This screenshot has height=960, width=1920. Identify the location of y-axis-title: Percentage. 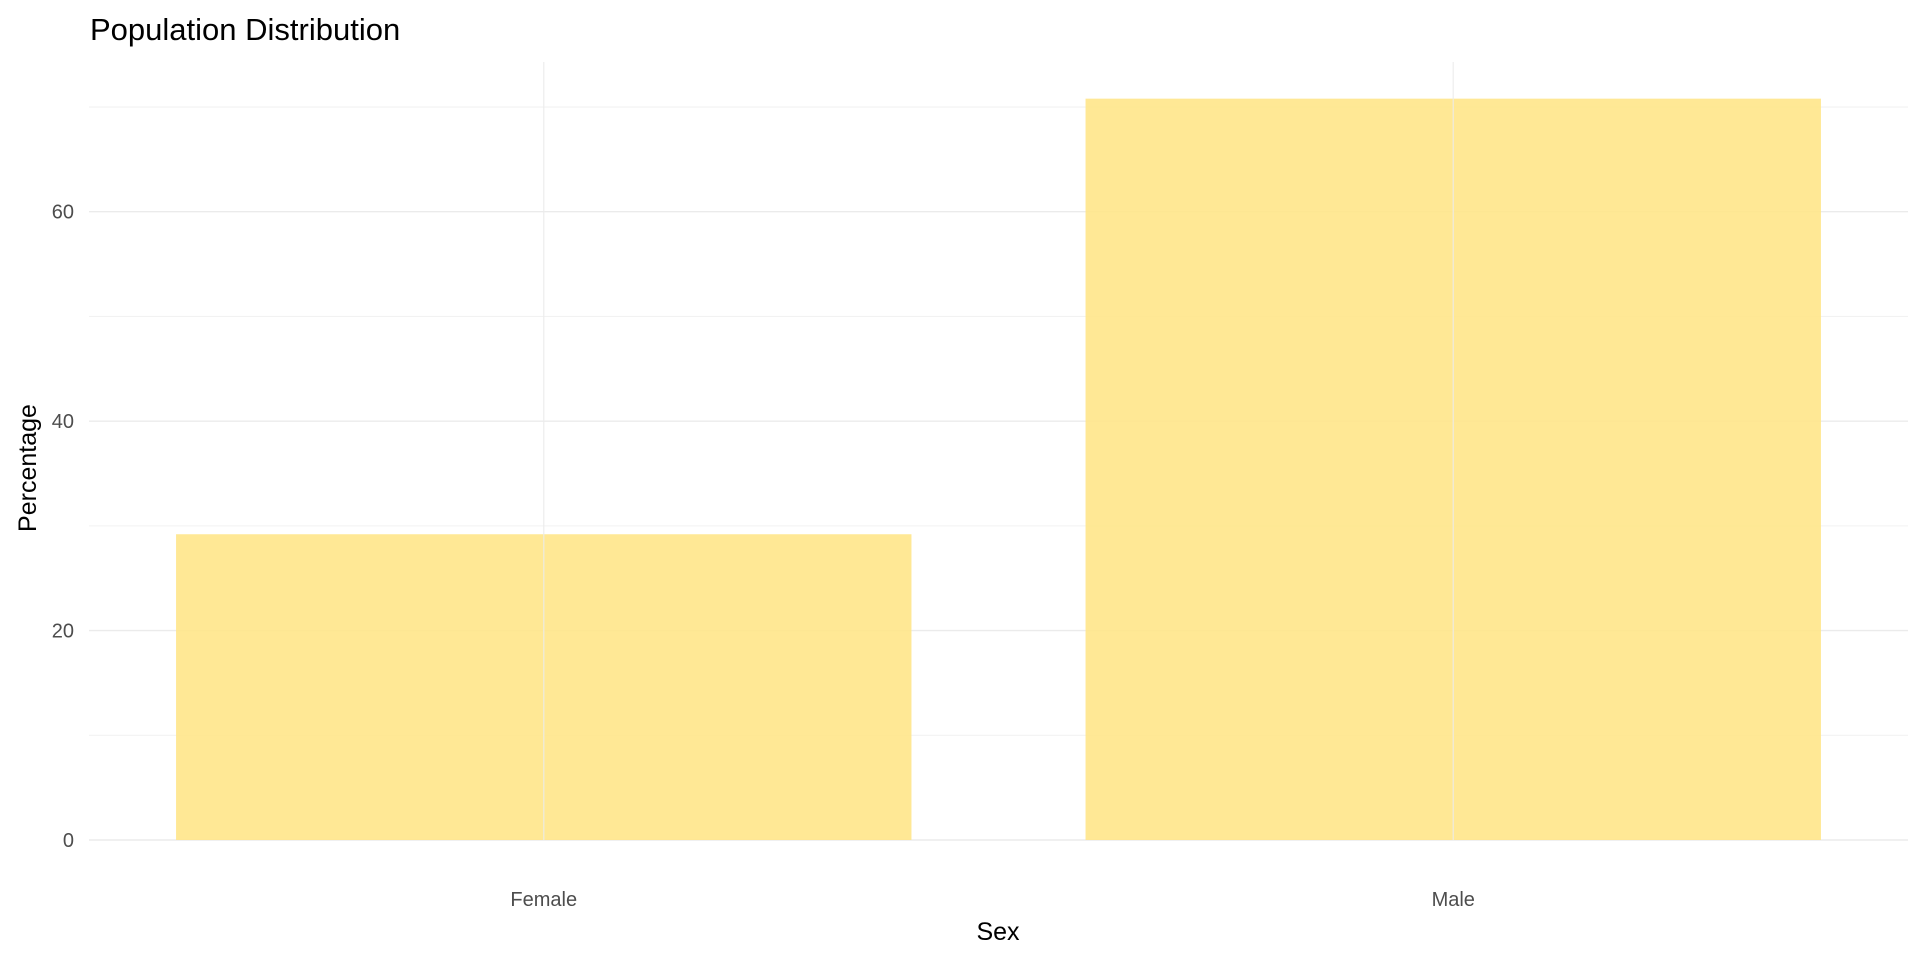
(28, 468).